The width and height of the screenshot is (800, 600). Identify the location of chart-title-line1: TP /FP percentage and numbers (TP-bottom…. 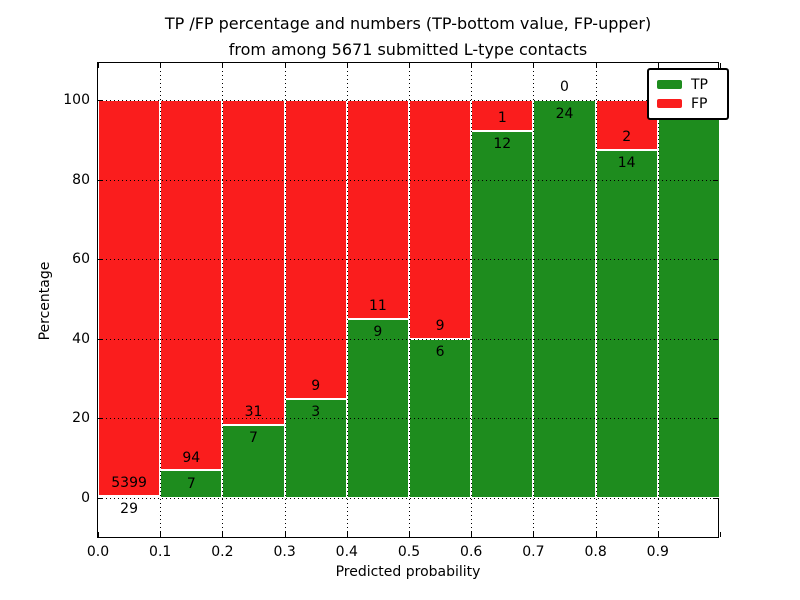
(408, 23).